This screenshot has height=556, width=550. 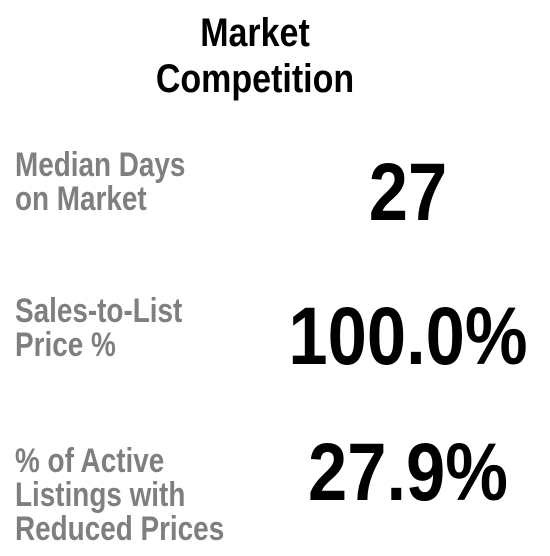 I want to click on metric-label: % of Active Listings with Reduced Prices, so click(x=121, y=495).